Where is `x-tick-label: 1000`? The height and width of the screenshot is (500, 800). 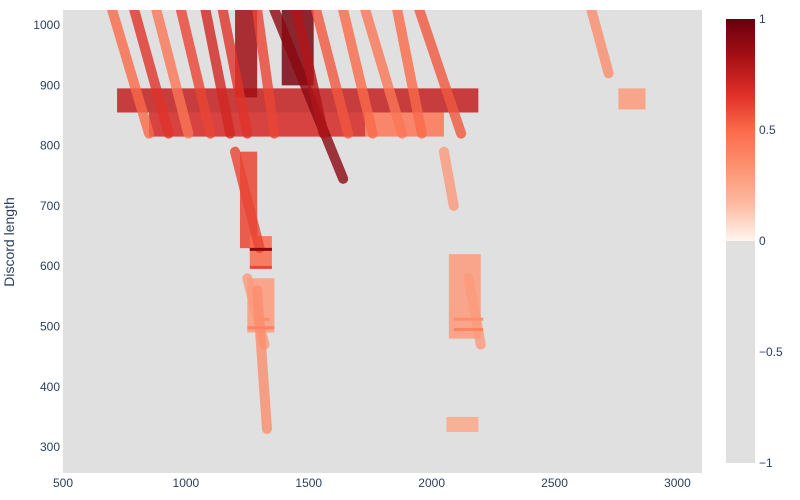 x-tick-label: 1000 is located at coordinates (186, 483).